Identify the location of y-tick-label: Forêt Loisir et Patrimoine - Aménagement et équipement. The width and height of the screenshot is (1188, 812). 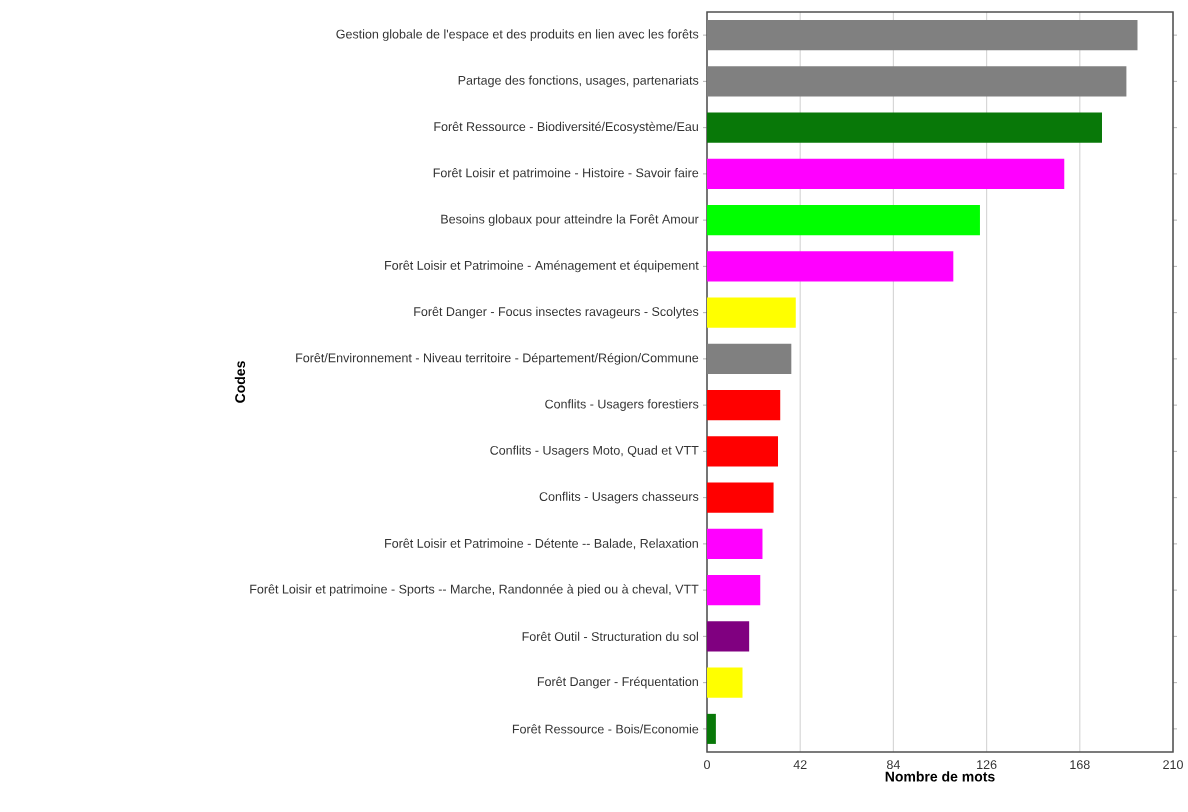
(542, 266).